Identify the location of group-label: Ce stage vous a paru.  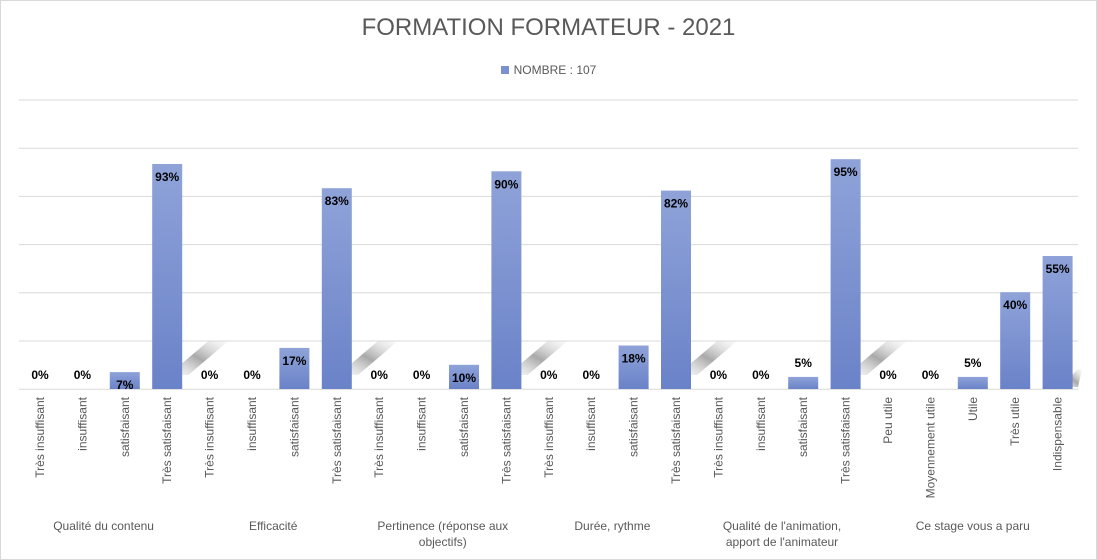
(973, 526).